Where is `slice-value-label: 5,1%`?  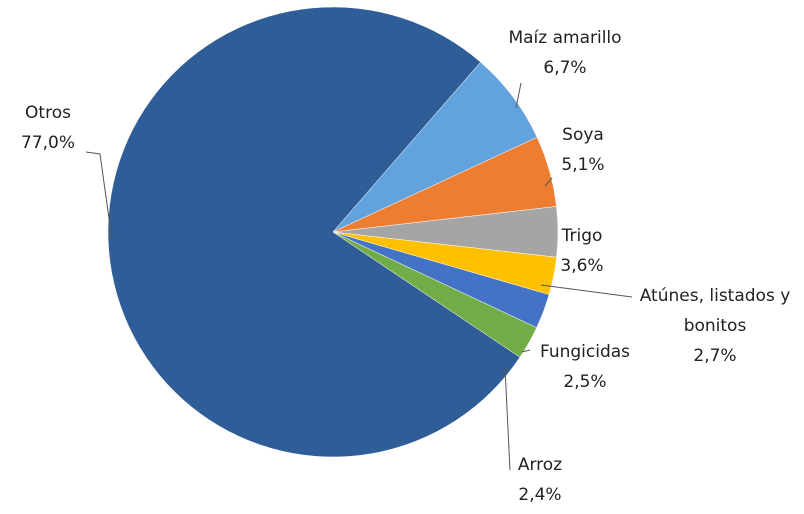 slice-value-label: 5,1% is located at coordinates (583, 165).